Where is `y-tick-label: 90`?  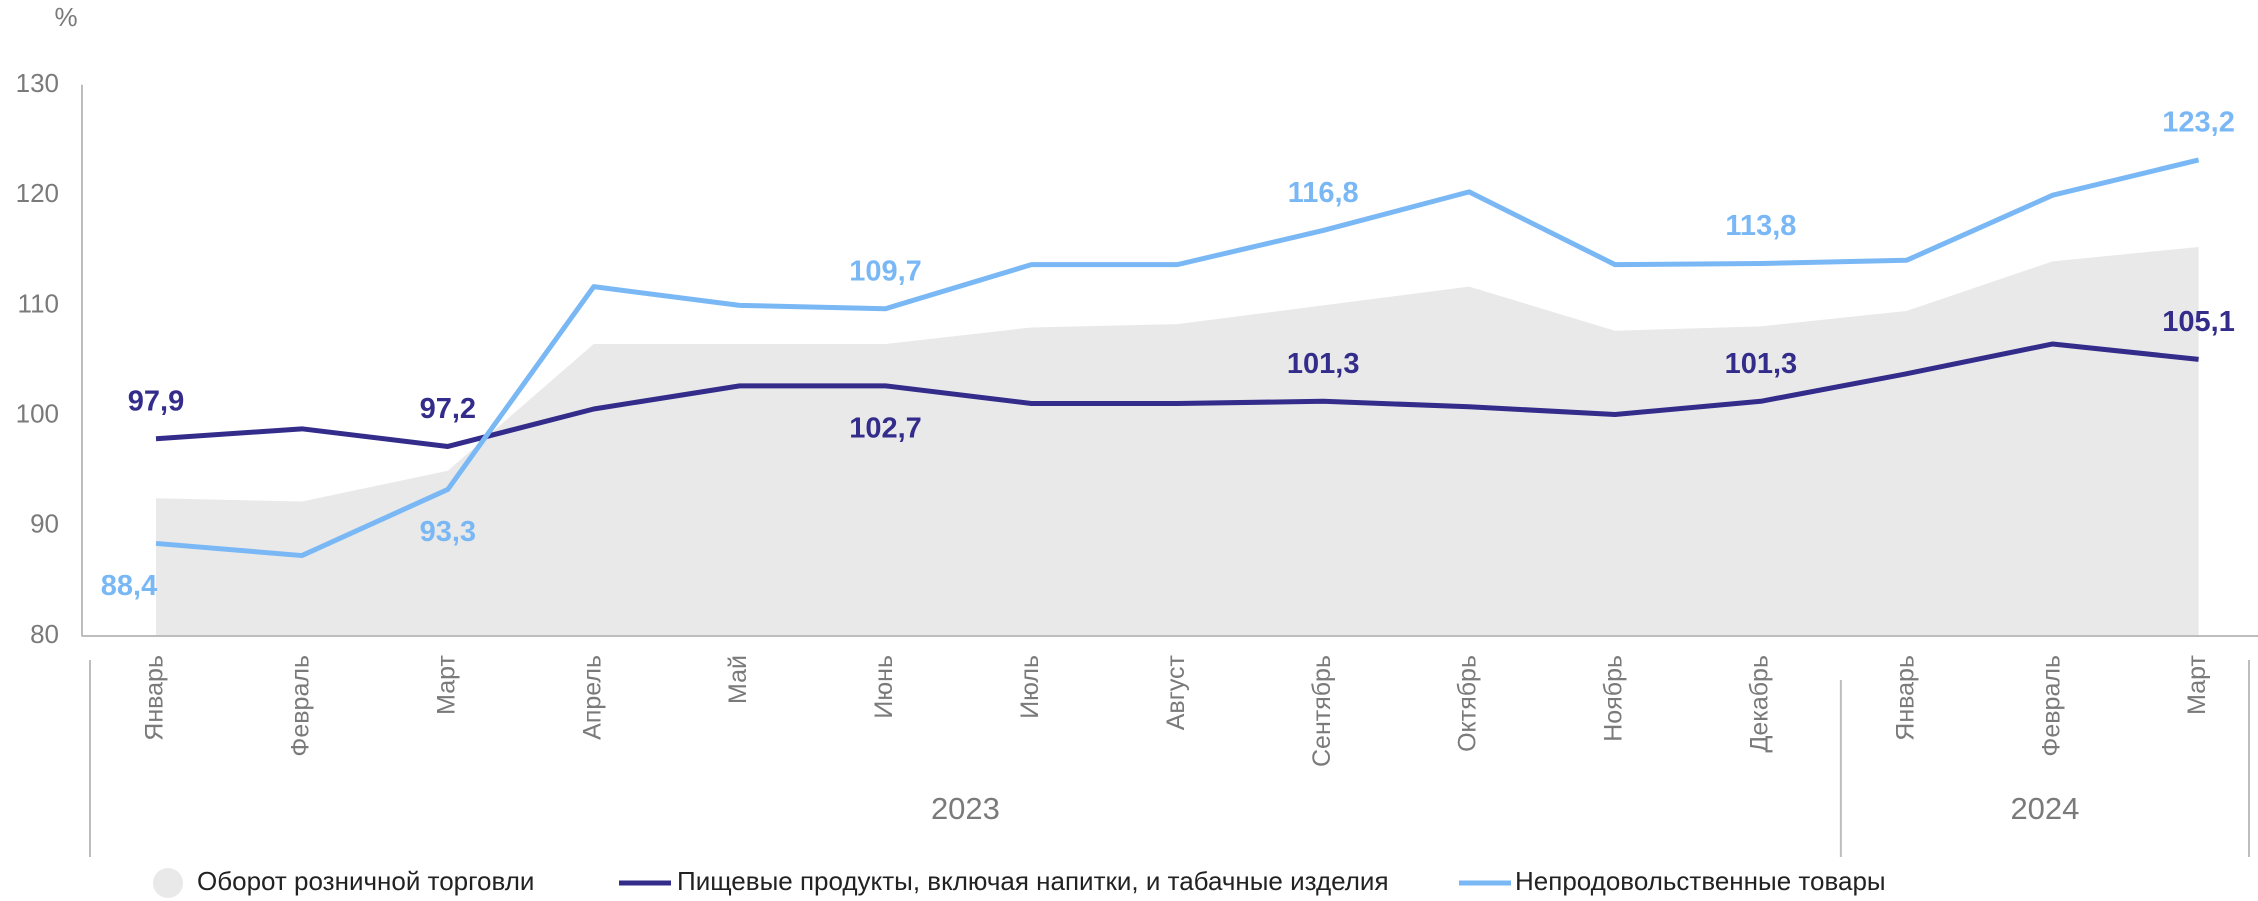
y-tick-label: 90 is located at coordinates (44, 524).